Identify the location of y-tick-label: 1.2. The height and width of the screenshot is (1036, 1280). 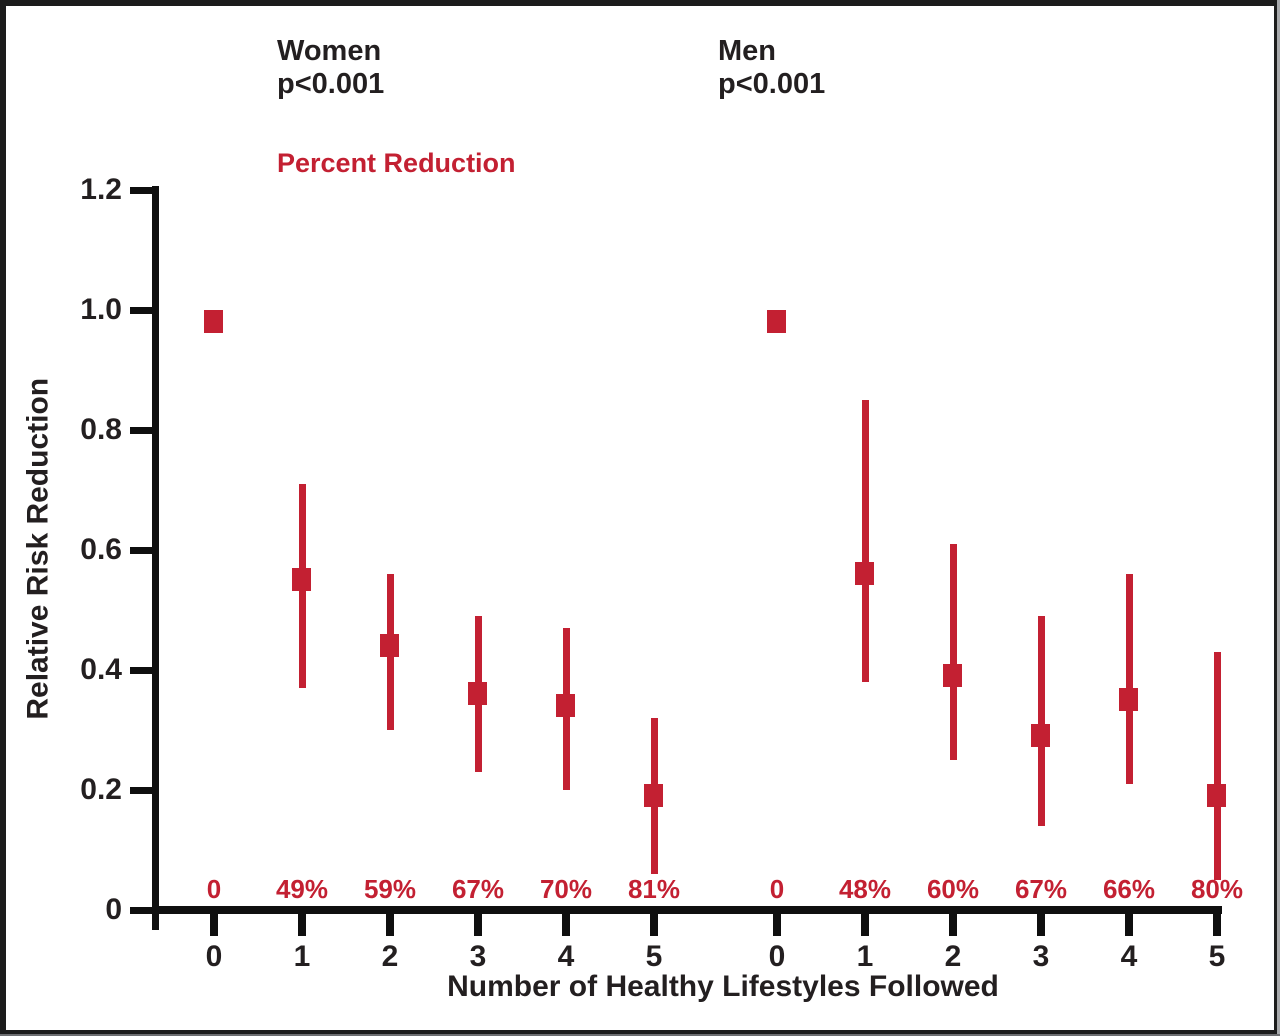
(101, 189).